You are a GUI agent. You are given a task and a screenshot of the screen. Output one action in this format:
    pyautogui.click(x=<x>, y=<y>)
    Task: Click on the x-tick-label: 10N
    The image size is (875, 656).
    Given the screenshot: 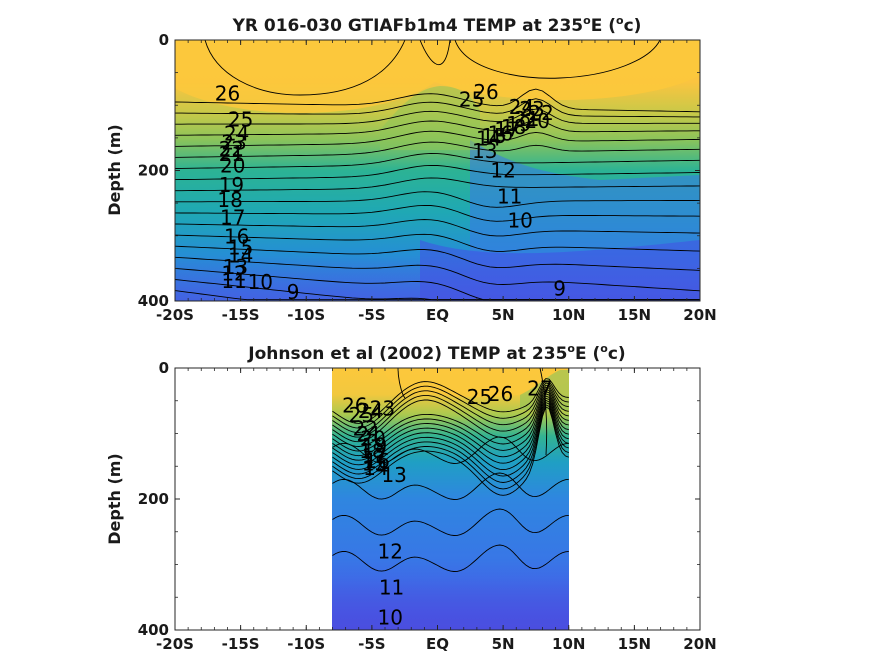 What is the action you would take?
    pyautogui.click(x=568, y=315)
    